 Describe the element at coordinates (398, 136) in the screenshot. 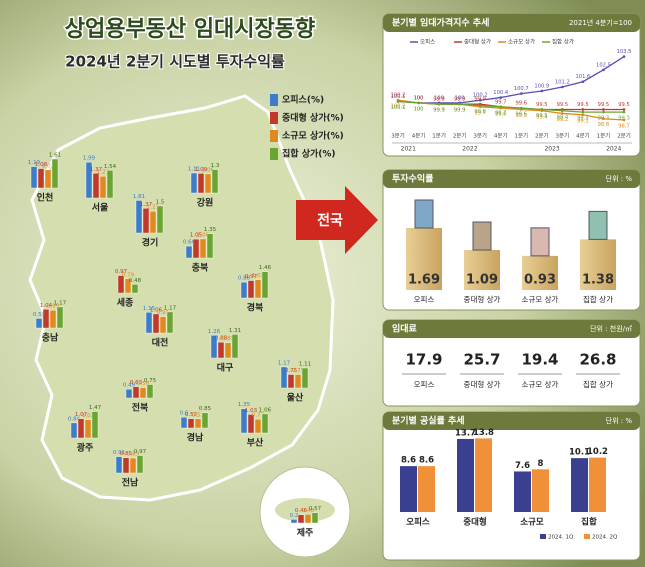

I see `x-tick-label: 3분기` at that location.